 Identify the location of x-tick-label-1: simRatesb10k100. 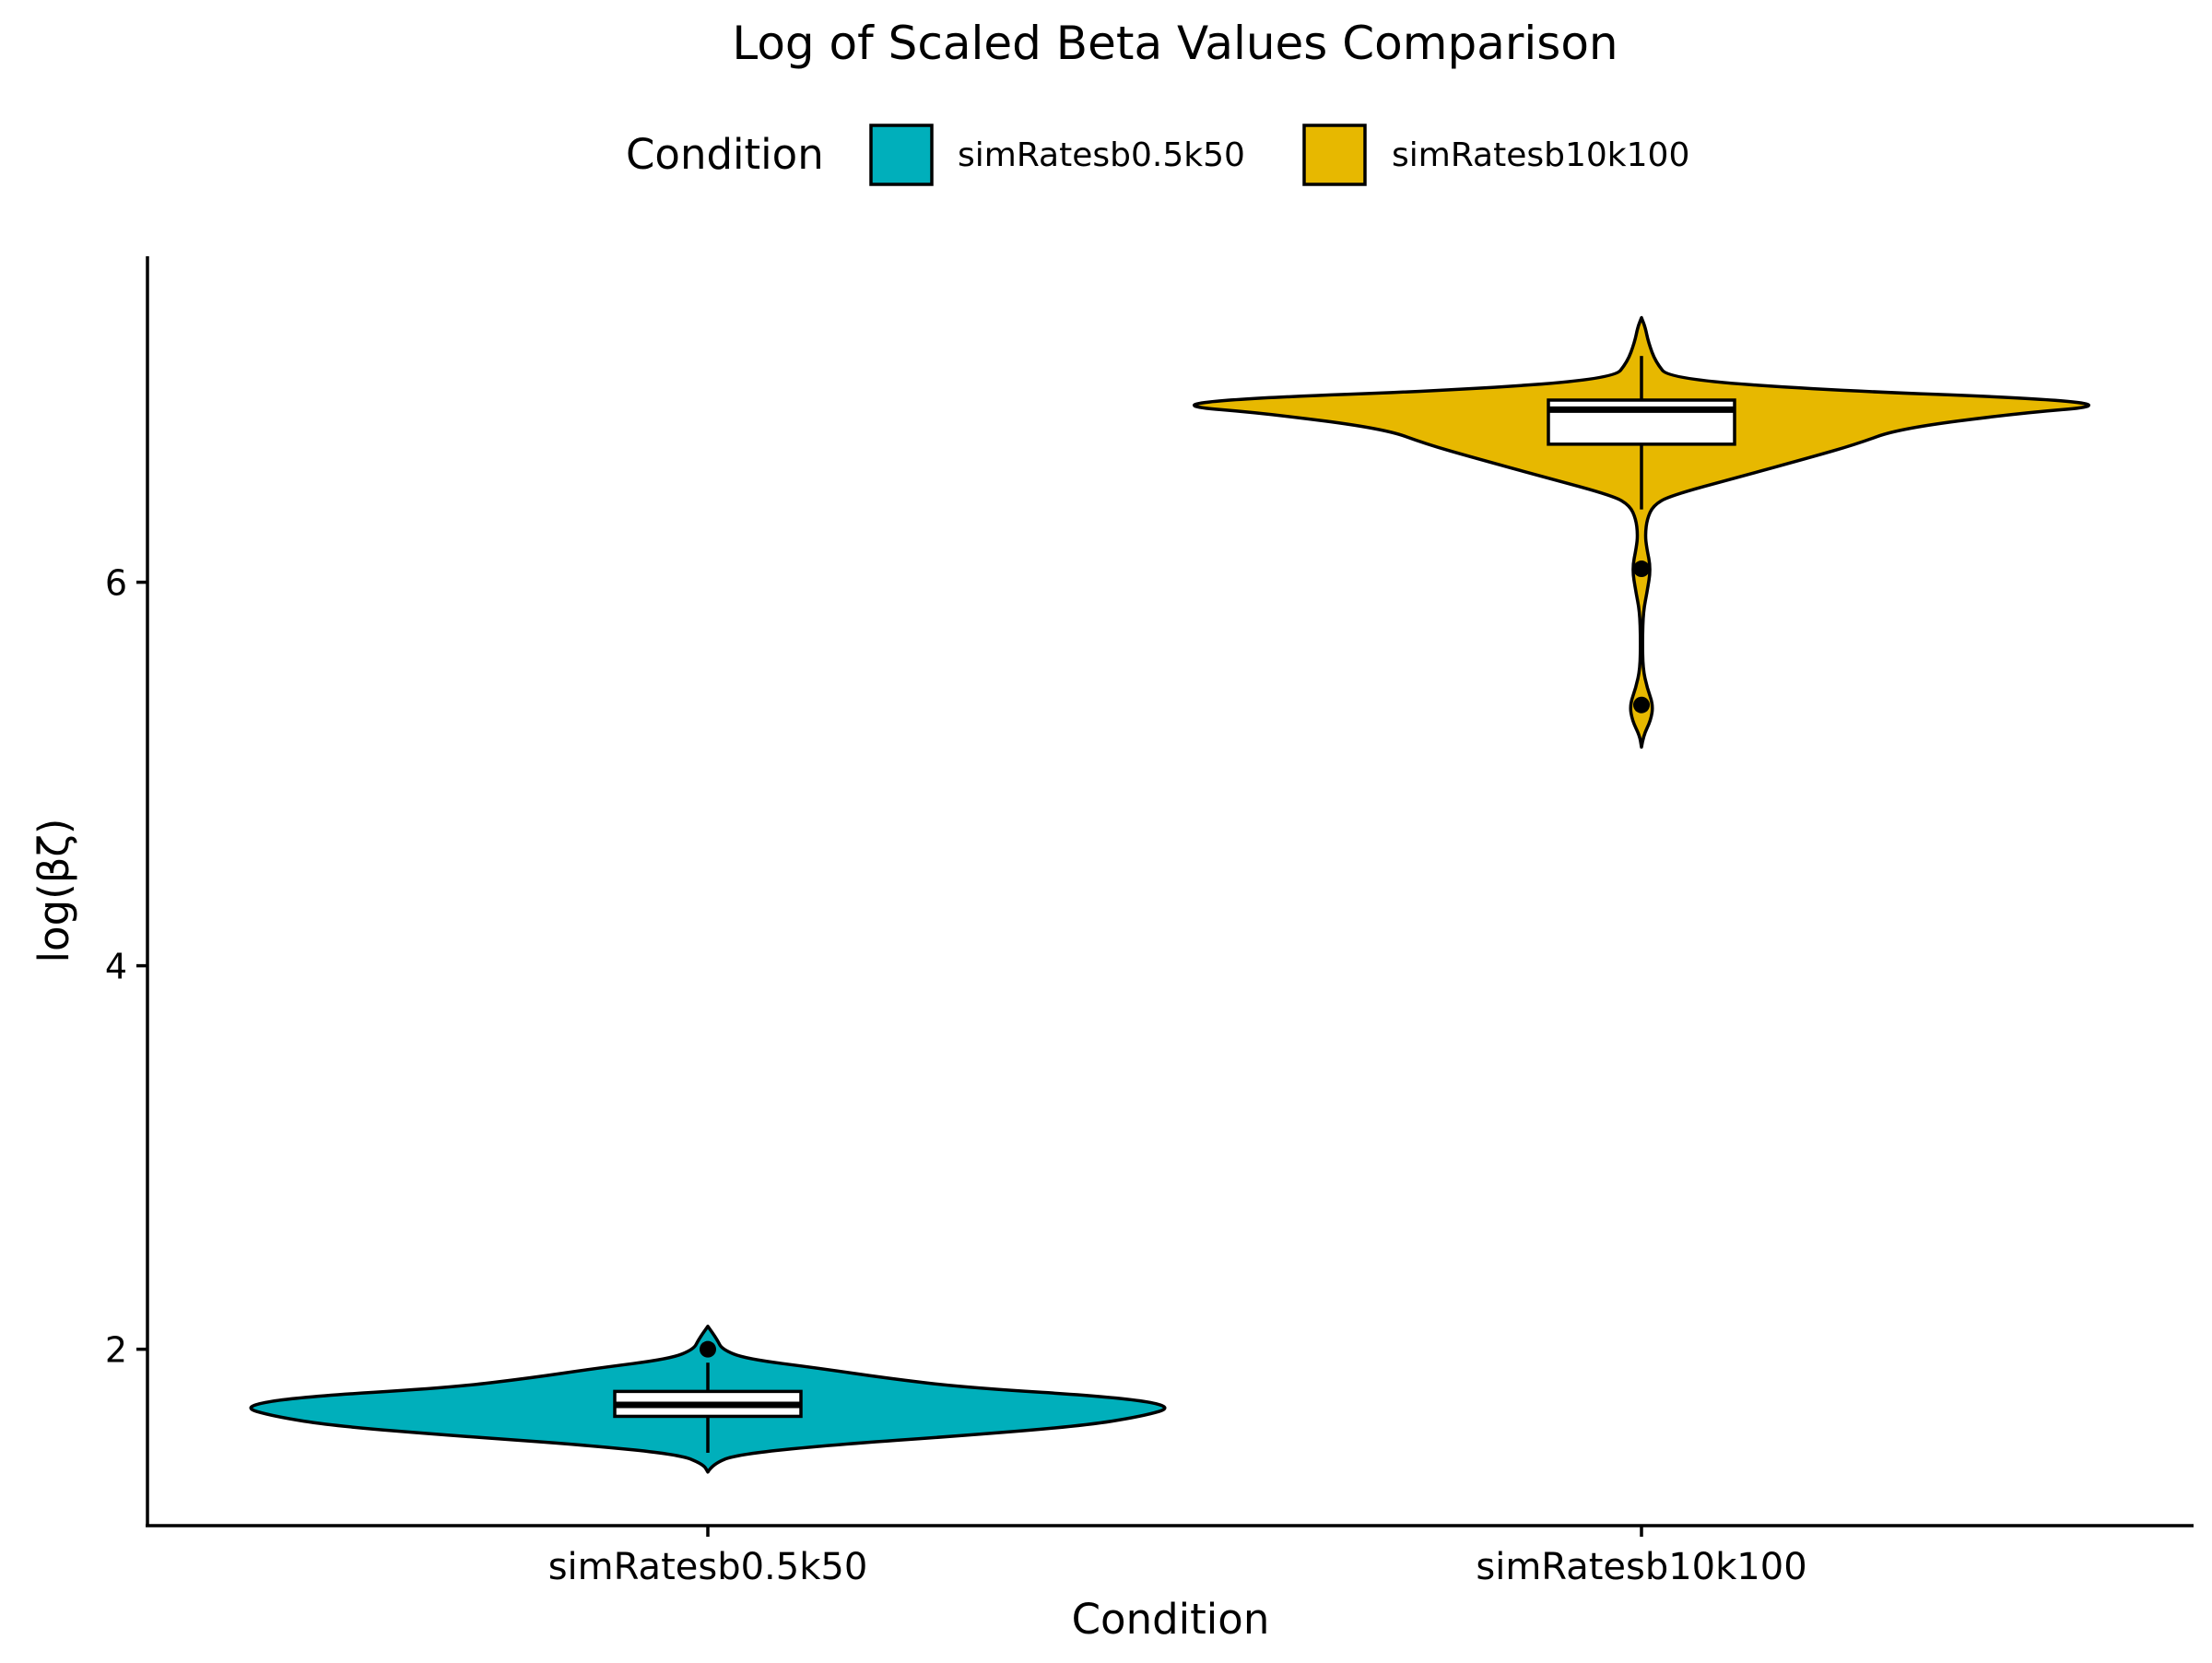
(1641, 1567).